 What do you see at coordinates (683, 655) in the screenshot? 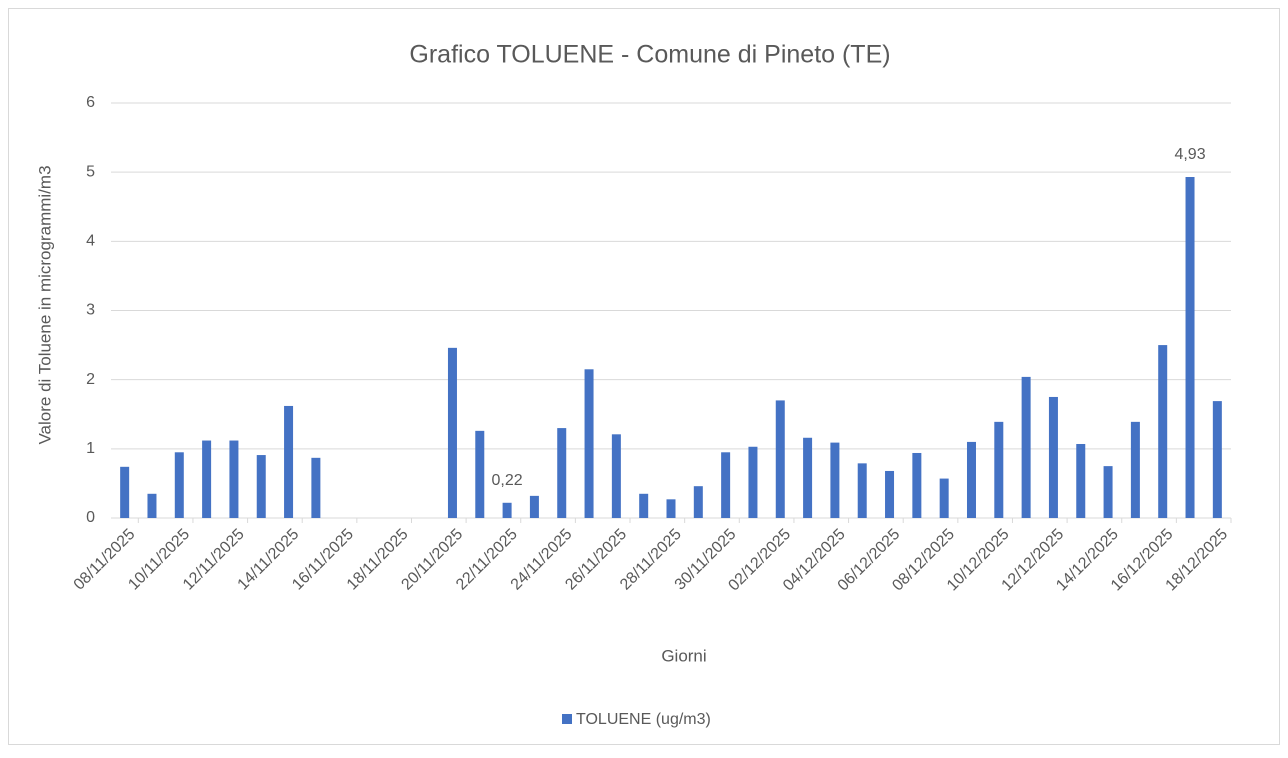
I see `x-axis-label: Giorni` at bounding box center [683, 655].